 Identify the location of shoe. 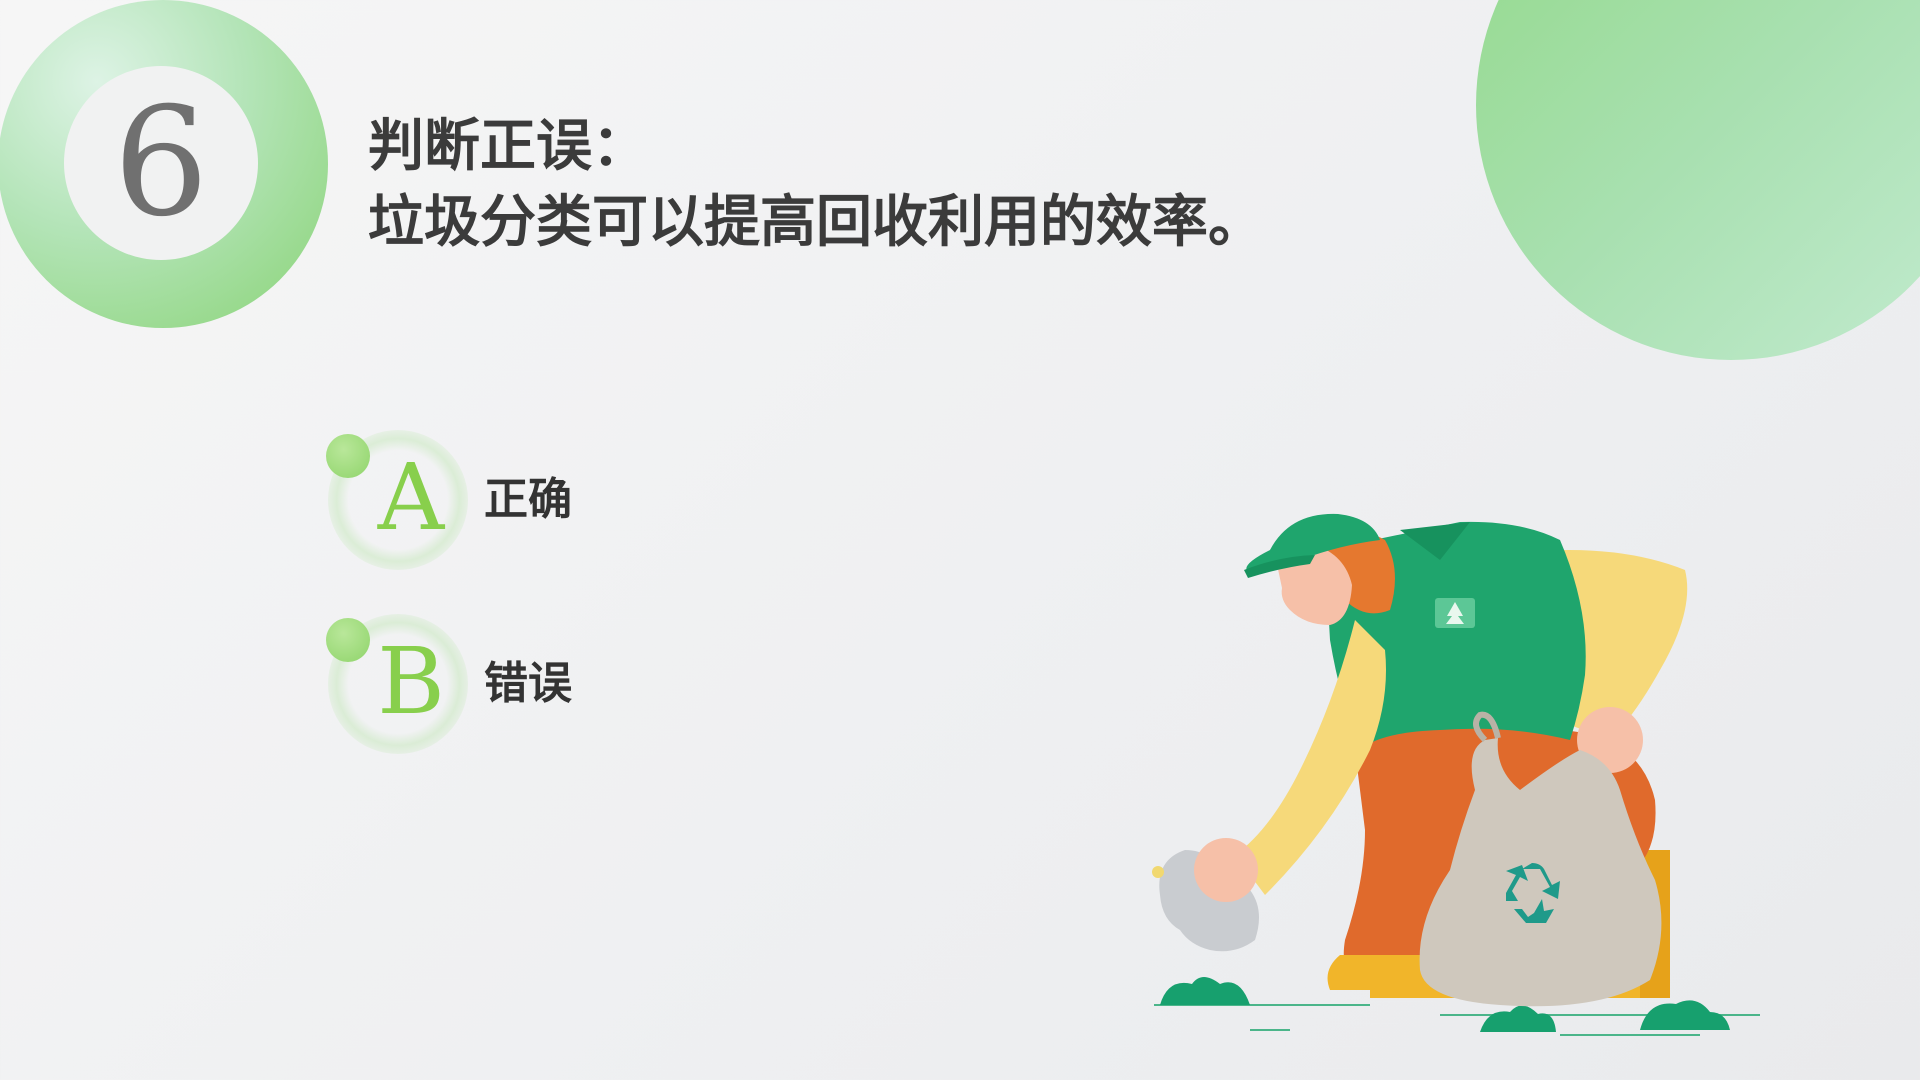
(1380, 972).